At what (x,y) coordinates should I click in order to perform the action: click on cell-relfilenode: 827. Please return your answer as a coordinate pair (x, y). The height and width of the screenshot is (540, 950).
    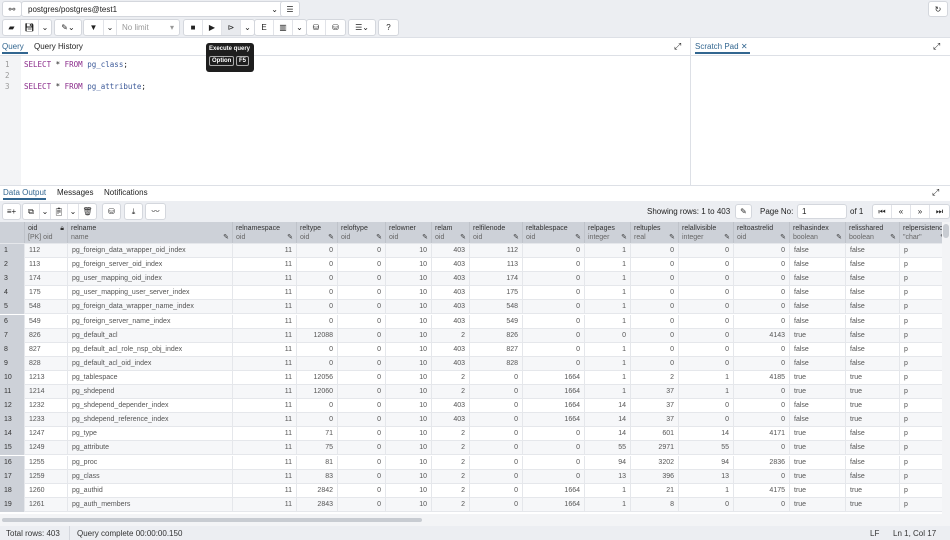
    Looking at the image, I should click on (496, 349).